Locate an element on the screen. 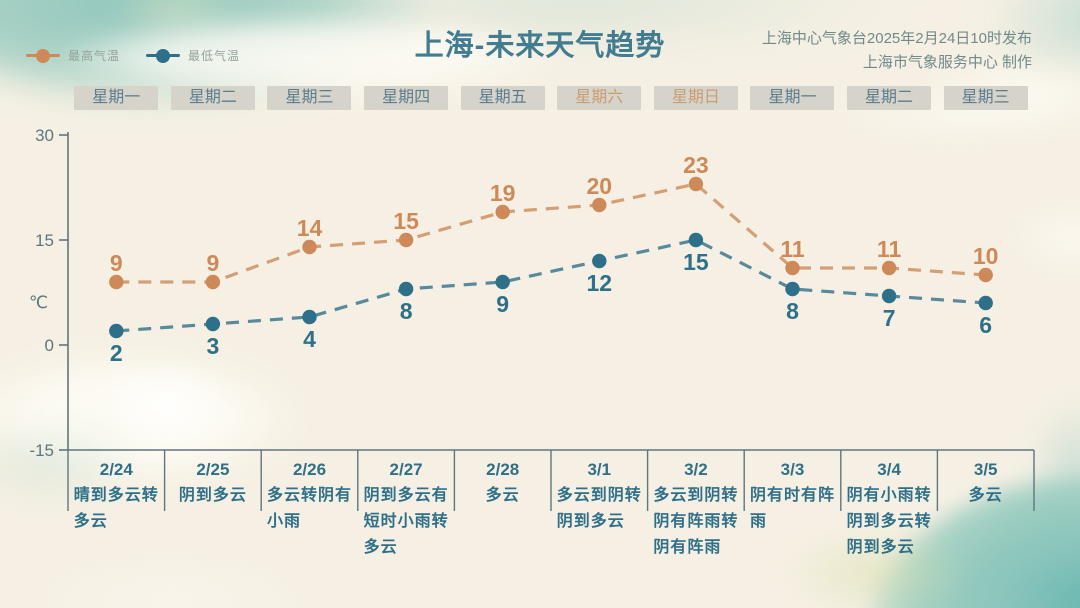  weather-line: 多云到阴转 is located at coordinates (696, 495).